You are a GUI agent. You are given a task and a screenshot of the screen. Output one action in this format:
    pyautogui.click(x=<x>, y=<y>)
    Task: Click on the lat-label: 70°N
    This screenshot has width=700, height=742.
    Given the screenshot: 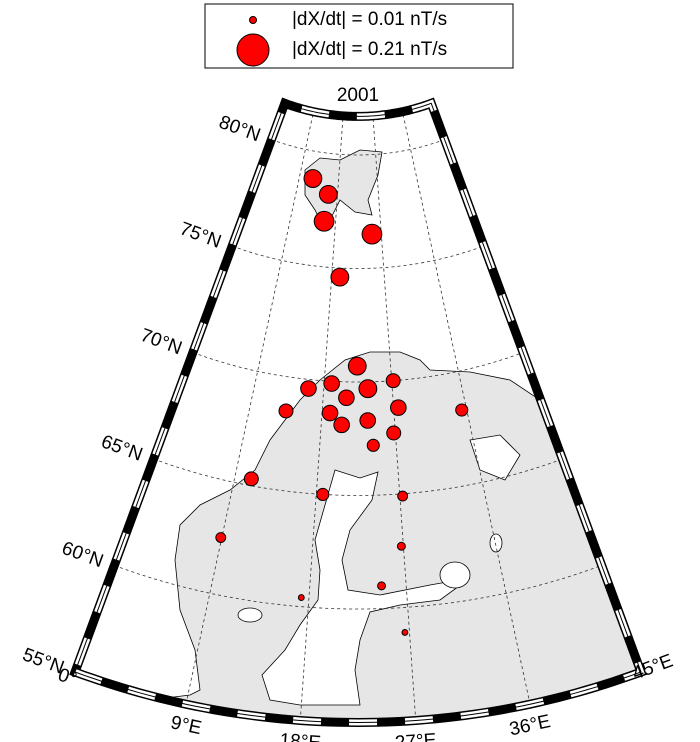 What is the action you would take?
    pyautogui.click(x=161, y=342)
    